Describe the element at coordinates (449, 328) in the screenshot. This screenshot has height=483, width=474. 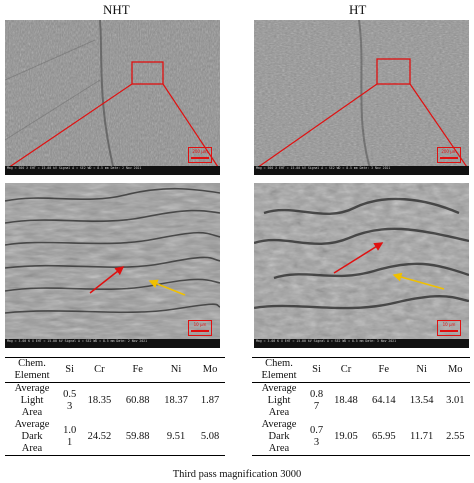
I see `ht-bottom-scale-bar: 10 µm` at that location.